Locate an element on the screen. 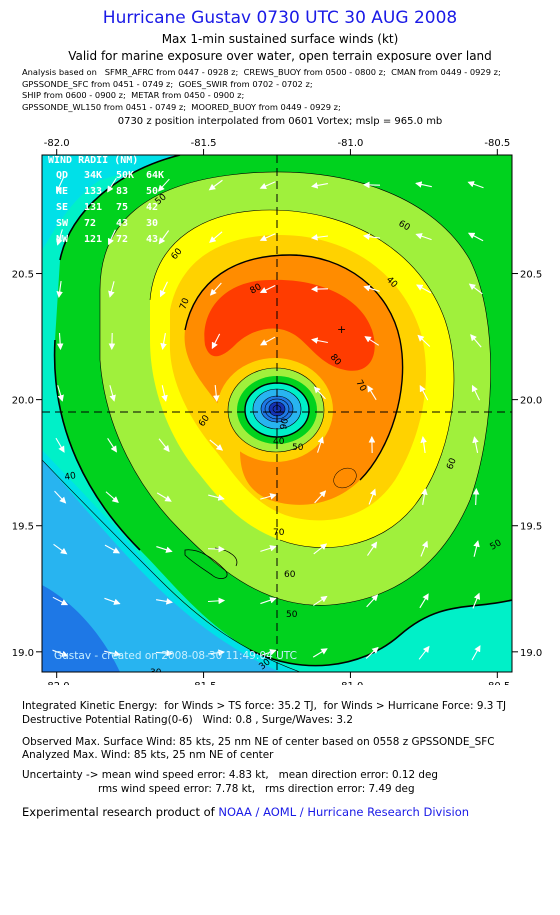 The width and height of the screenshot is (560, 915). wind-radii-cell: SE is located at coordinates (62, 207).